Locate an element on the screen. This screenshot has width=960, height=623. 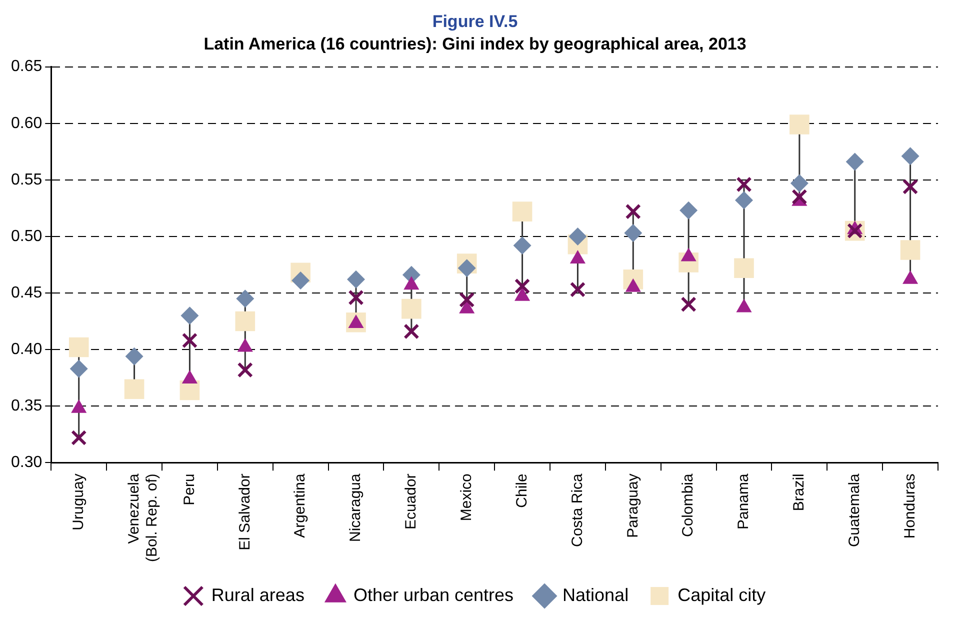
chart-subtitle: Latin America (16 countries): Gini index by geographical area, 2013 is located at coordinates (475, 44).